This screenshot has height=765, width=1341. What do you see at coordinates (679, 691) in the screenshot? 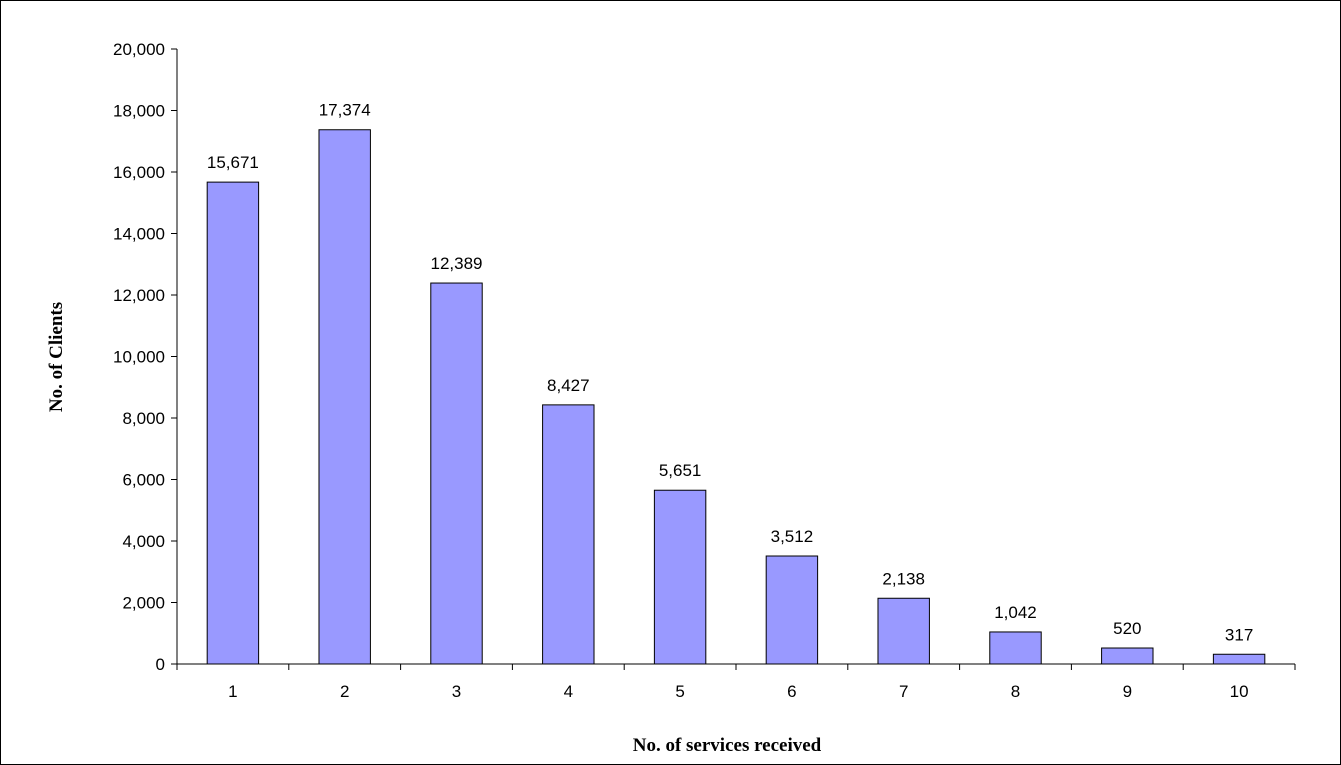
I see `x-tick-label: 5` at bounding box center [679, 691].